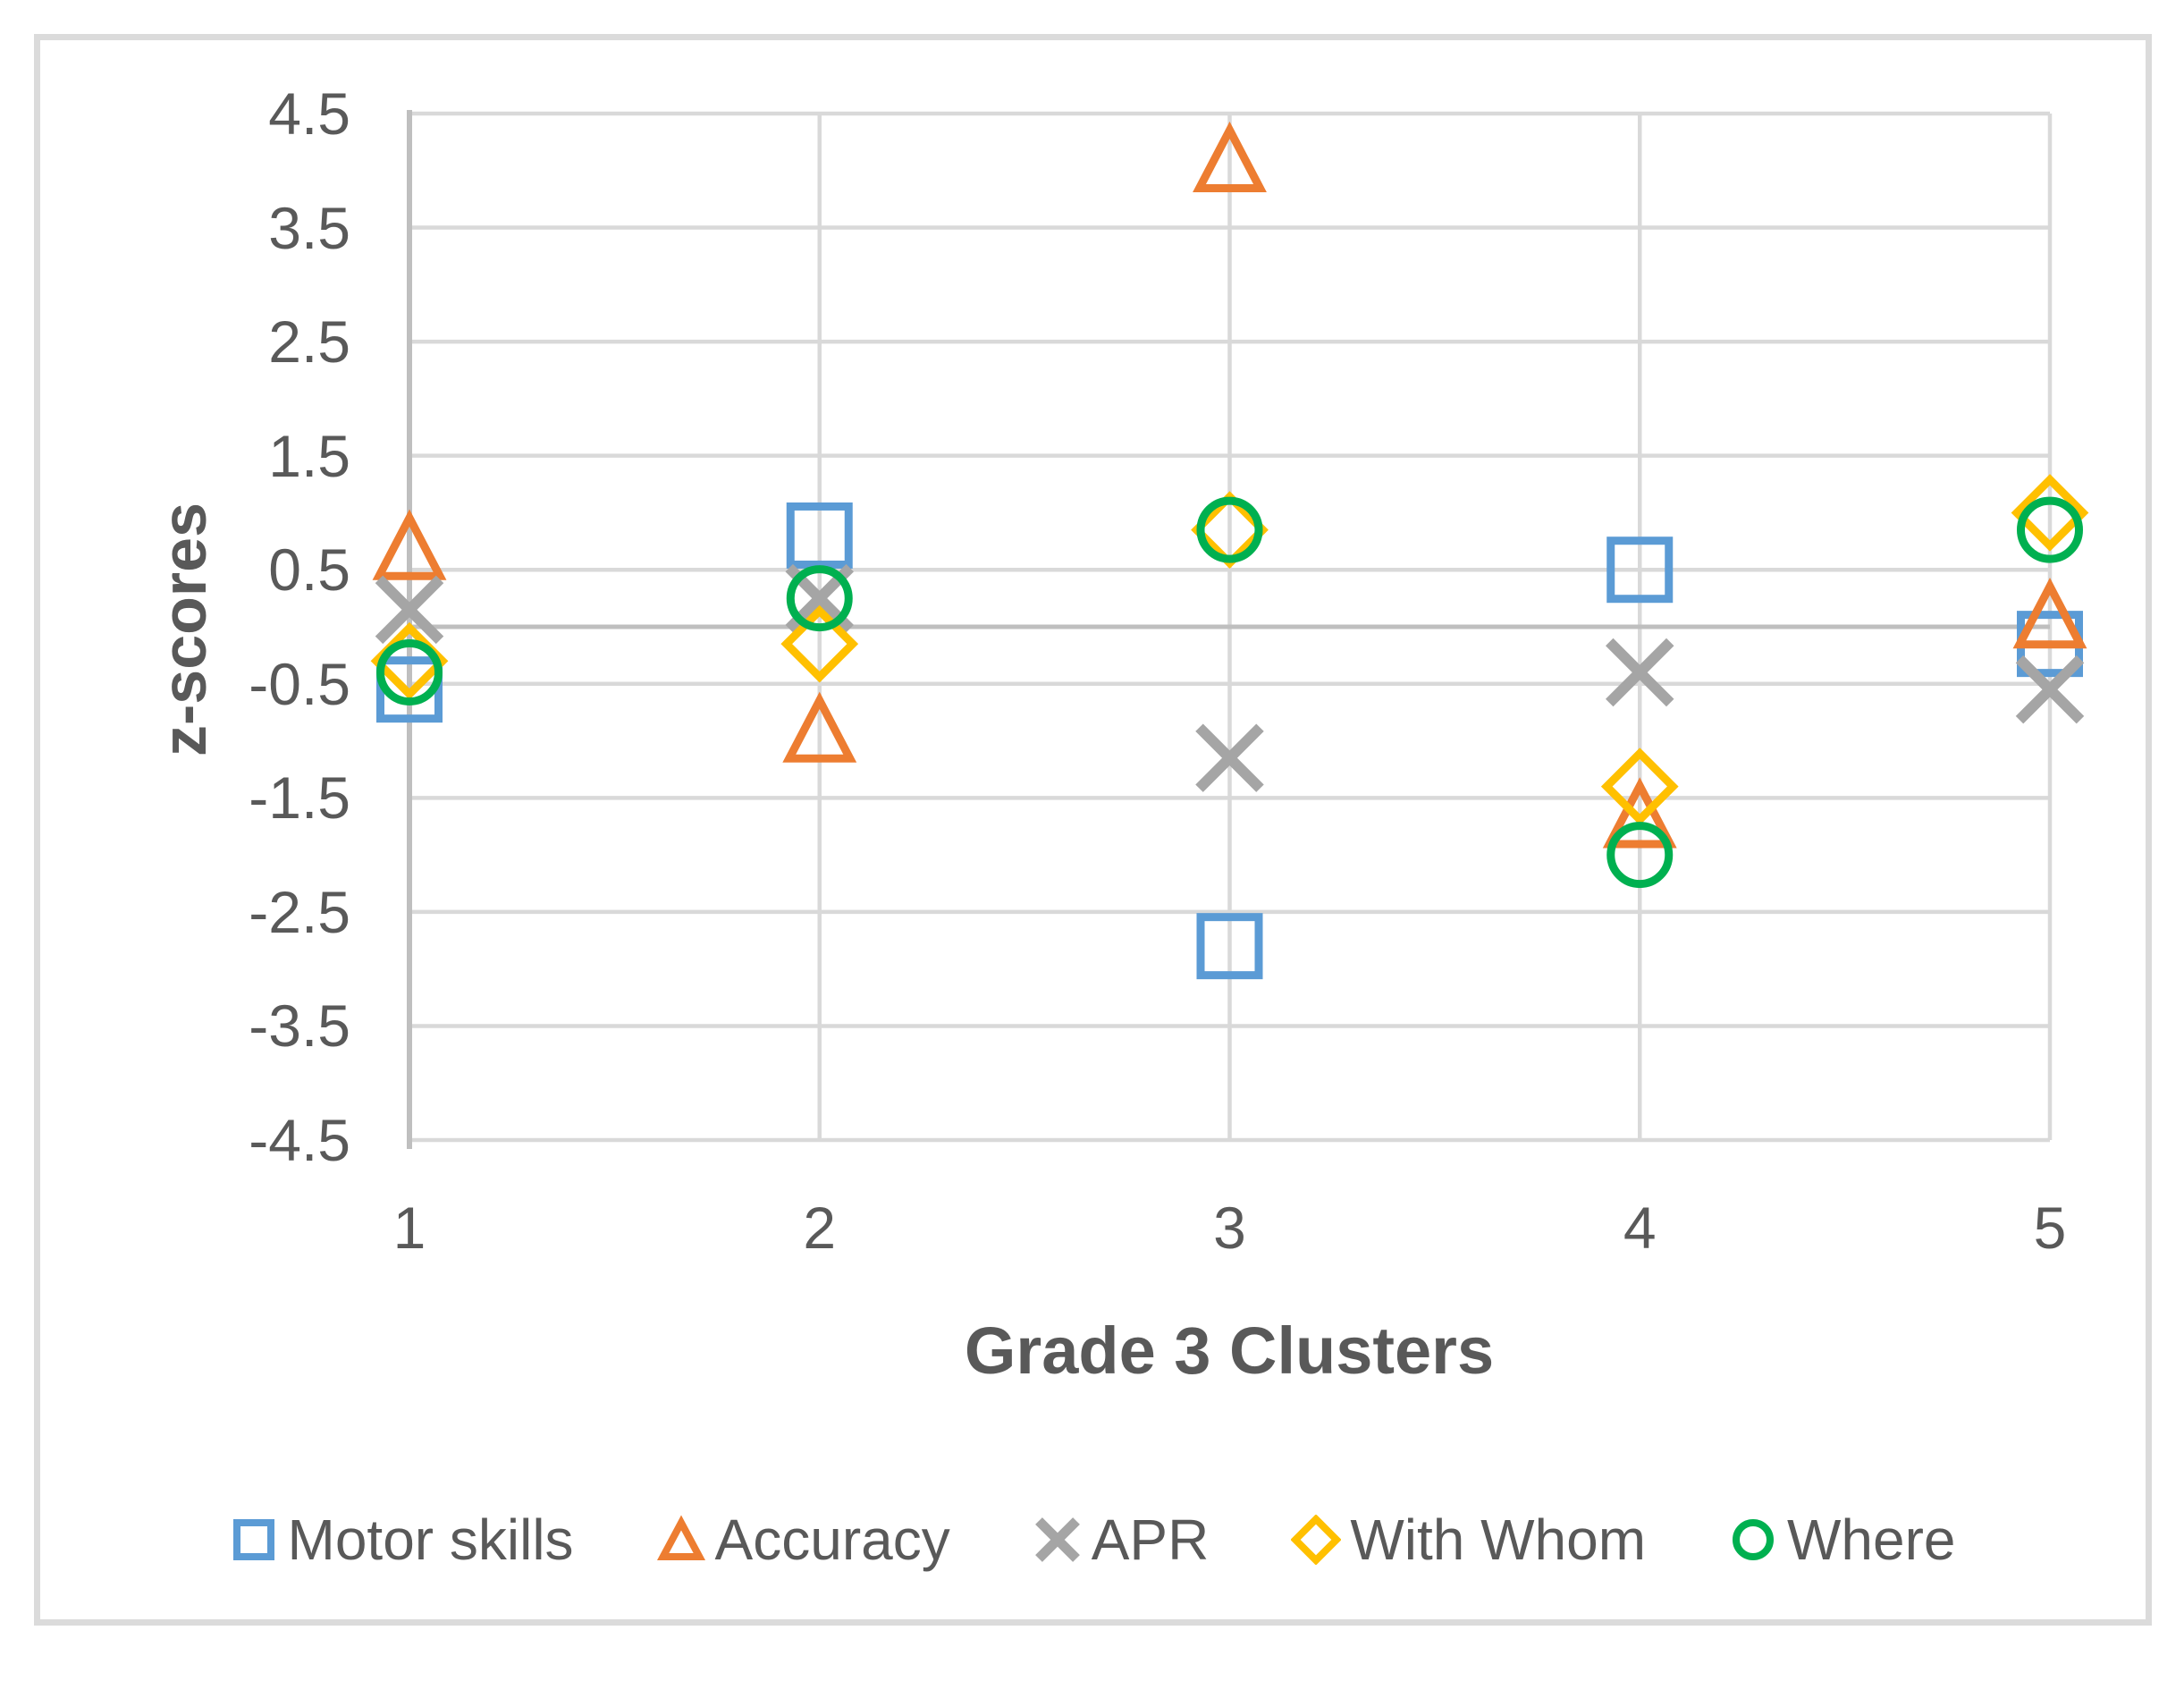 This screenshot has width=2184, height=1681. I want to click on y-tick-label: 4.5, so click(309, 113).